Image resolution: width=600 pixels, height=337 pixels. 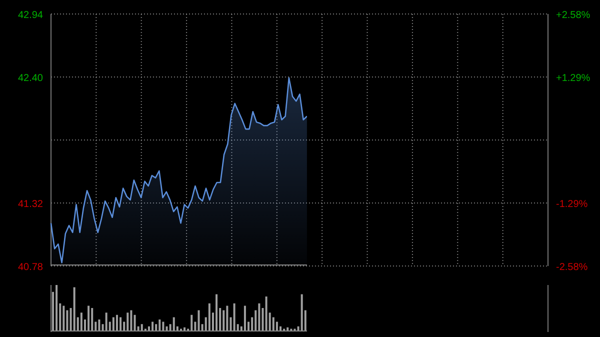 I want to click on y2-tick-label: +2.58%, so click(x=573, y=15).